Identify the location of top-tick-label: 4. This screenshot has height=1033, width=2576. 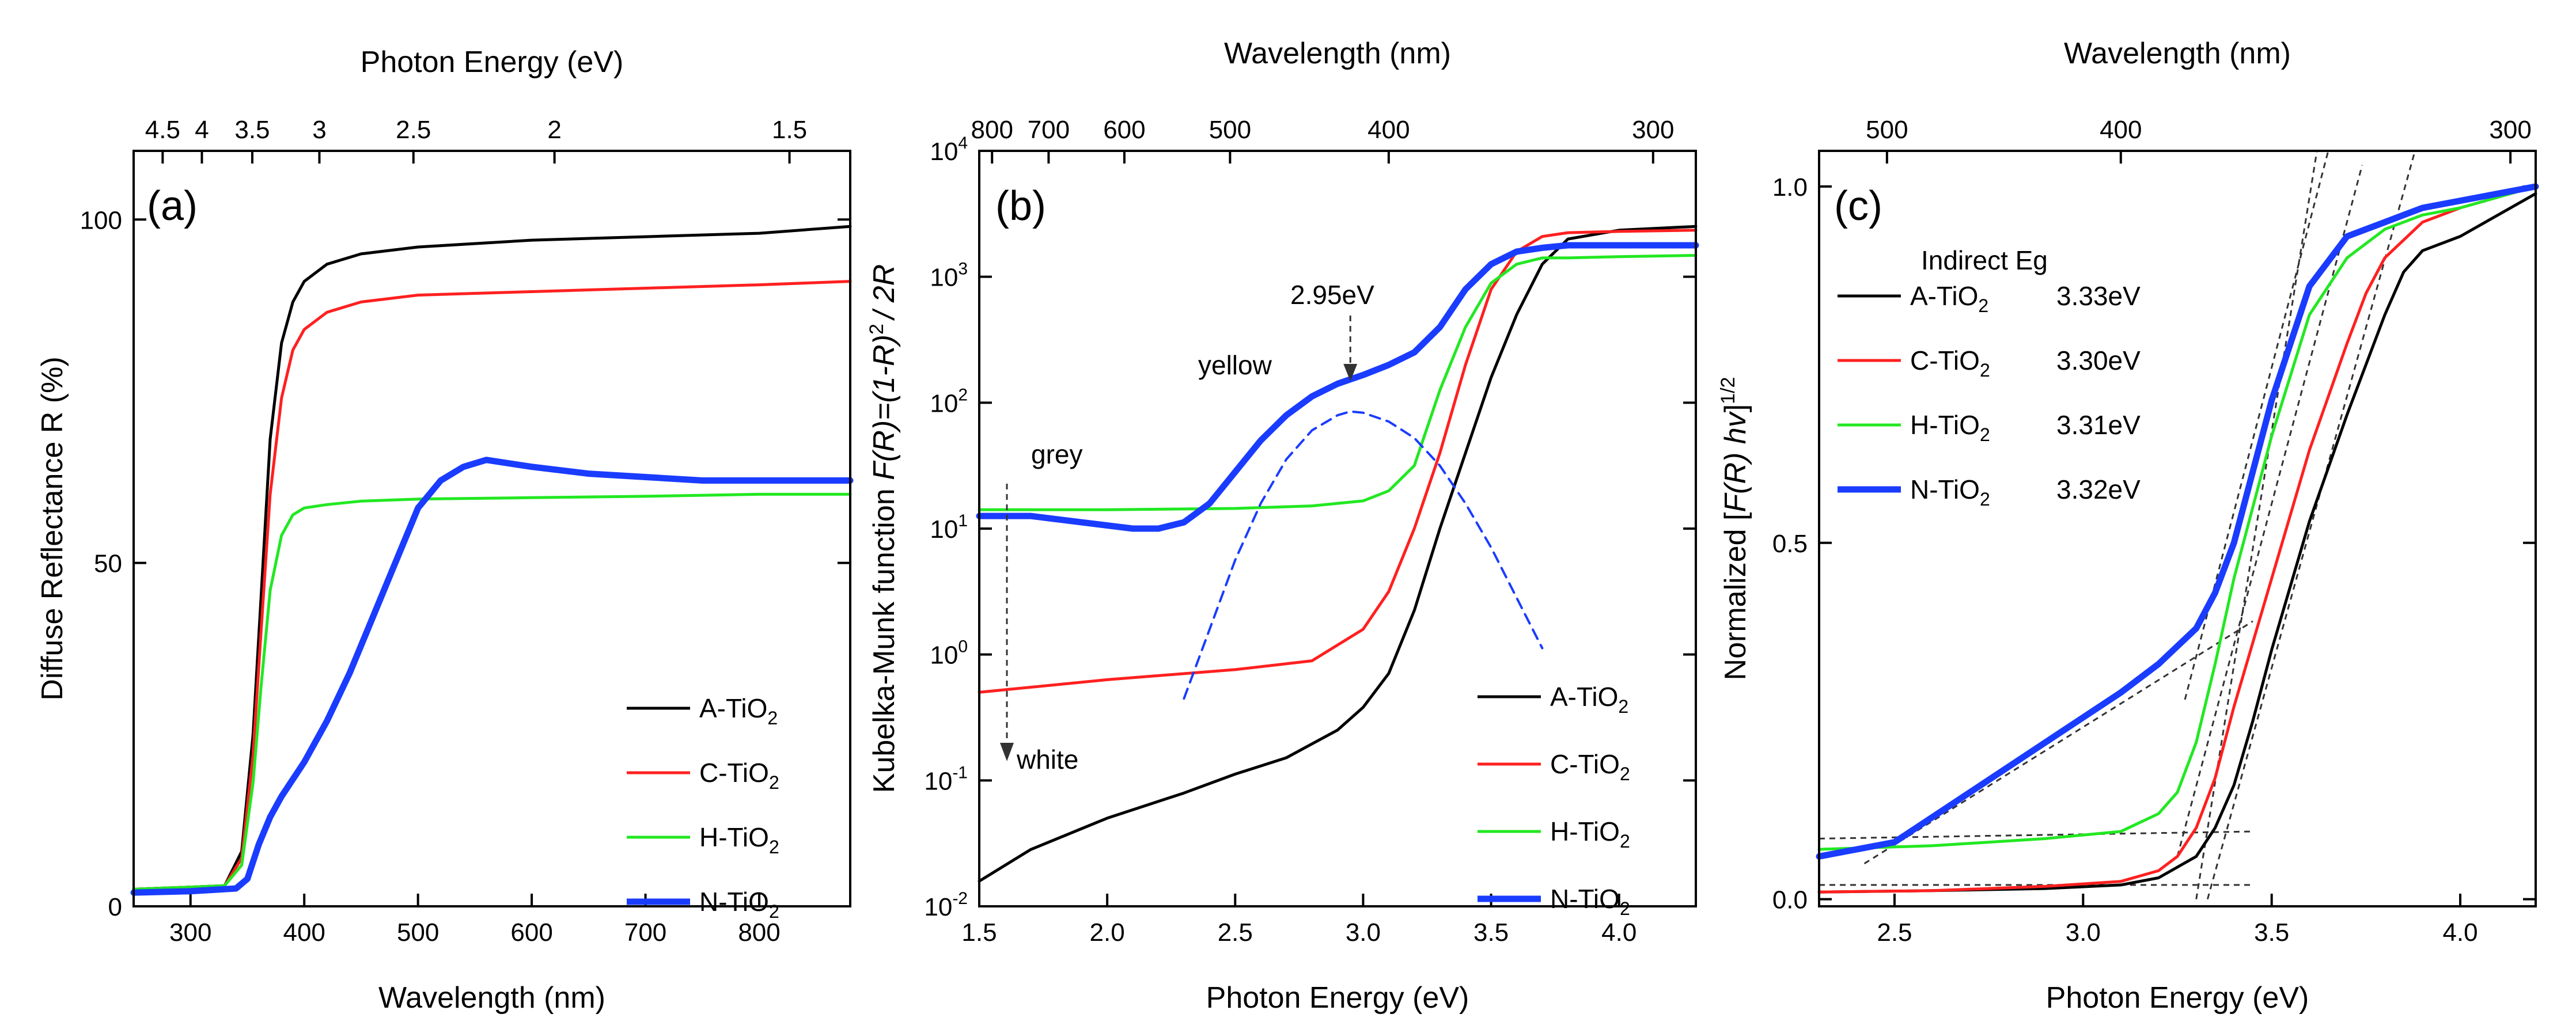
(202, 130).